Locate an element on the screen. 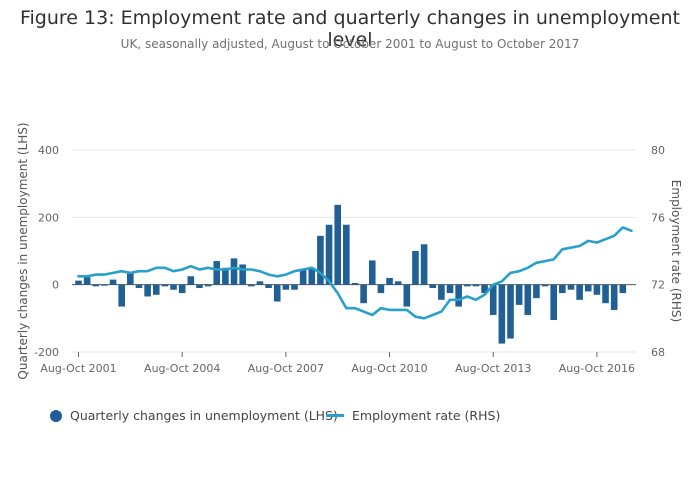  x-tick-label: Aug-Oct 2013 is located at coordinates (493, 368).